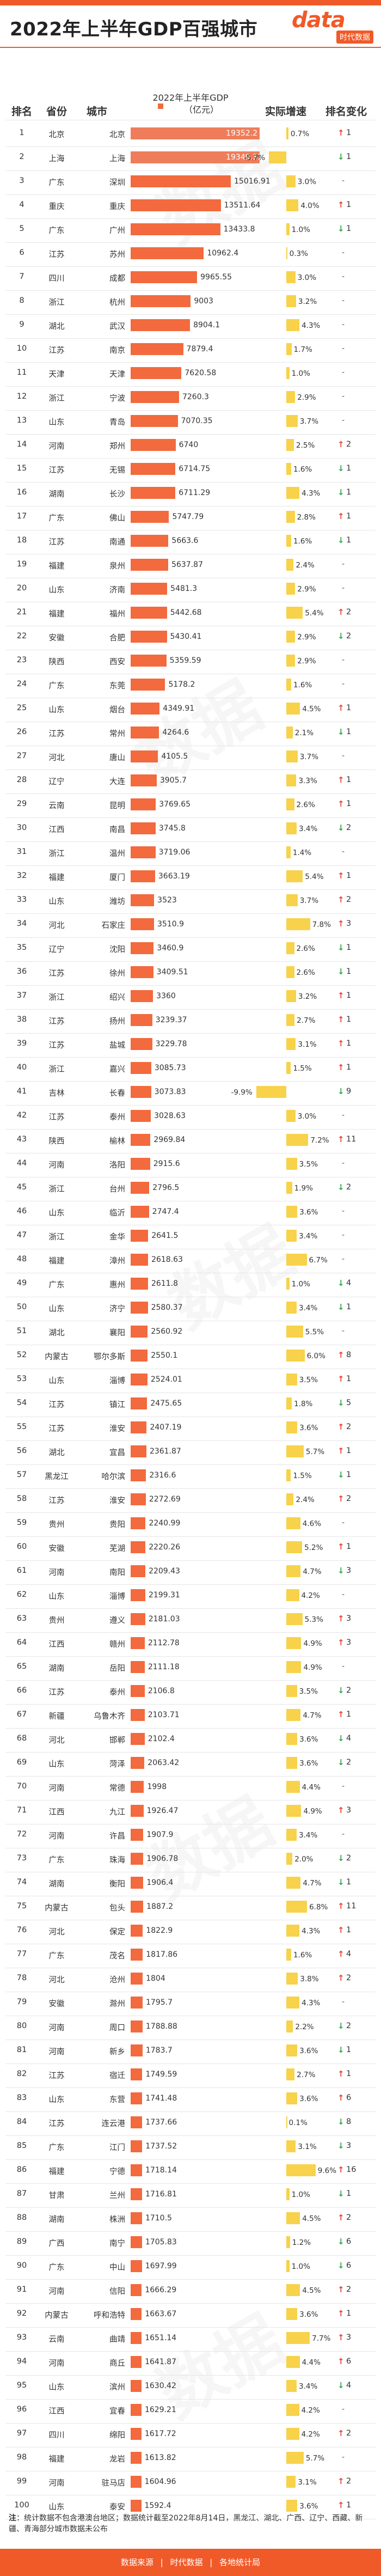 The width and height of the screenshot is (381, 2576). What do you see at coordinates (21, 228) in the screenshot?
I see `rank-cell: 5` at bounding box center [21, 228].